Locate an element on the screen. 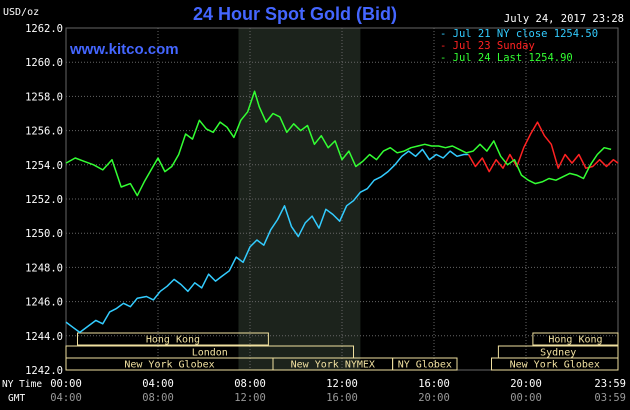 Image resolution: width=630 pixels, height=410 pixels. session-label: NY Globex is located at coordinates (425, 365).